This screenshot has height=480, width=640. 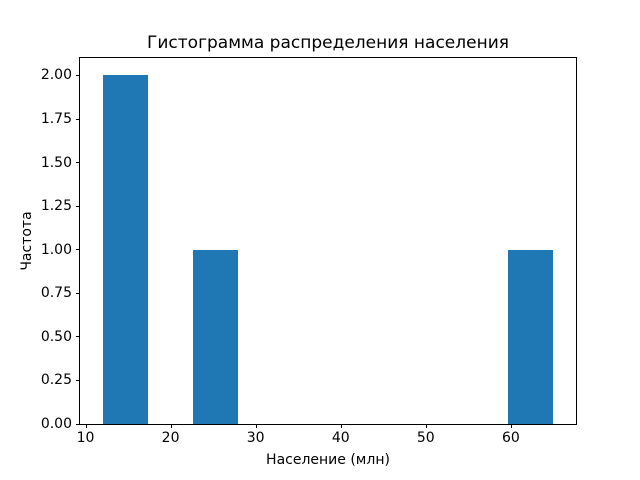 What do you see at coordinates (328, 460) in the screenshot?
I see `x-axis-label: Население (млн)` at bounding box center [328, 460].